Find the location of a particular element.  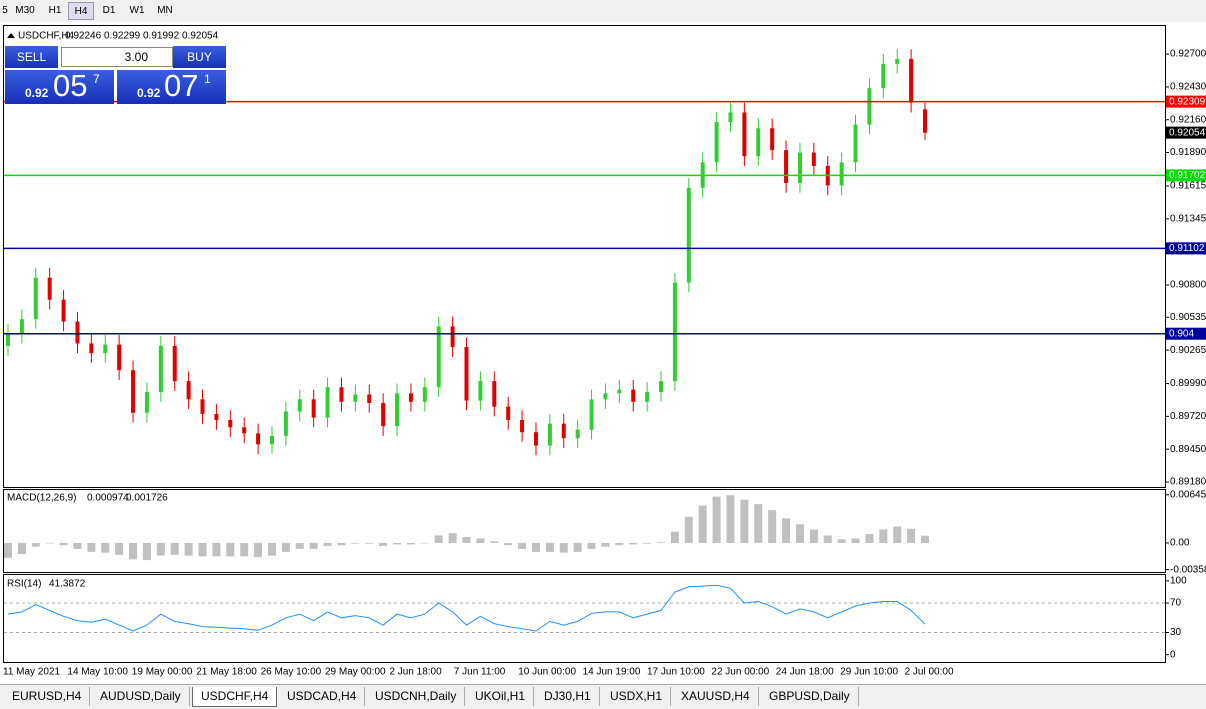

y-tick-label: -0.00358 is located at coordinates (1188, 569).